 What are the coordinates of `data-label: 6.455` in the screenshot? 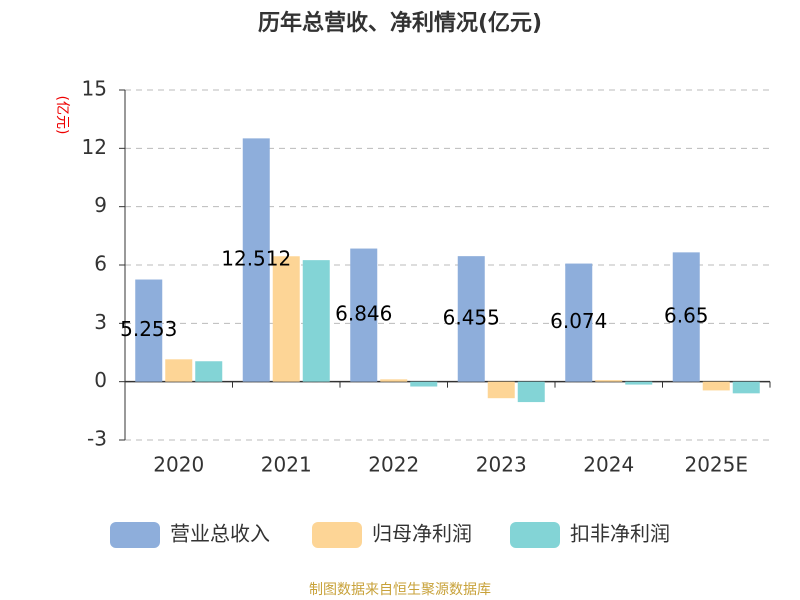 It's located at (471, 317).